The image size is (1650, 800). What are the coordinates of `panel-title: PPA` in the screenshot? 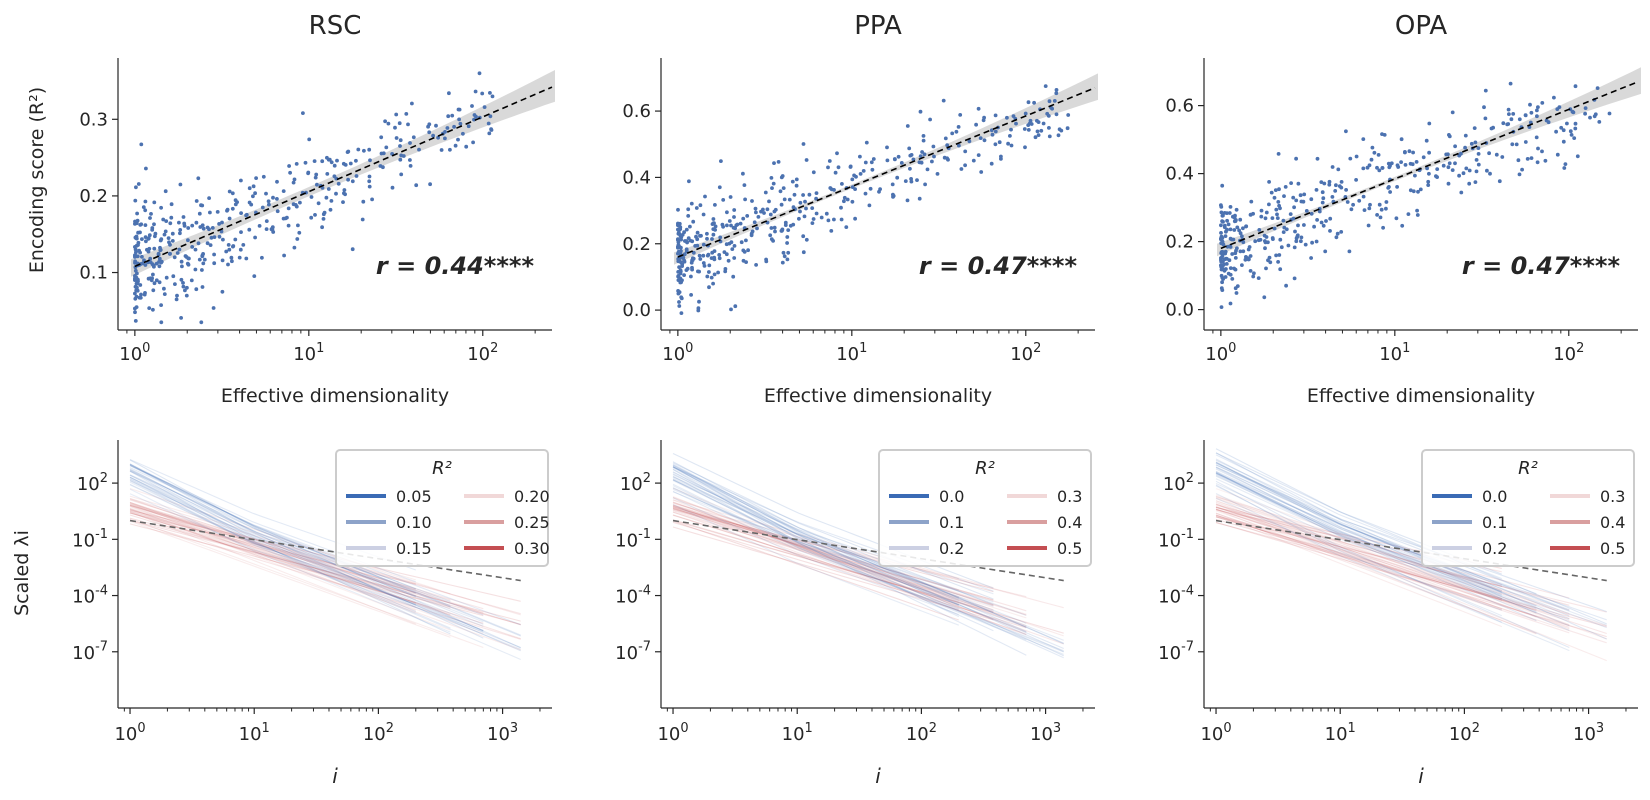 It's located at (878, 26).